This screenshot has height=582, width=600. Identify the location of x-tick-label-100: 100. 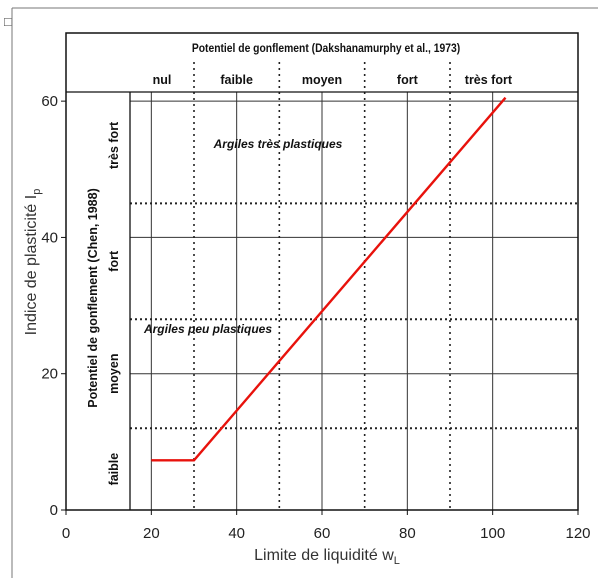
(492, 533).